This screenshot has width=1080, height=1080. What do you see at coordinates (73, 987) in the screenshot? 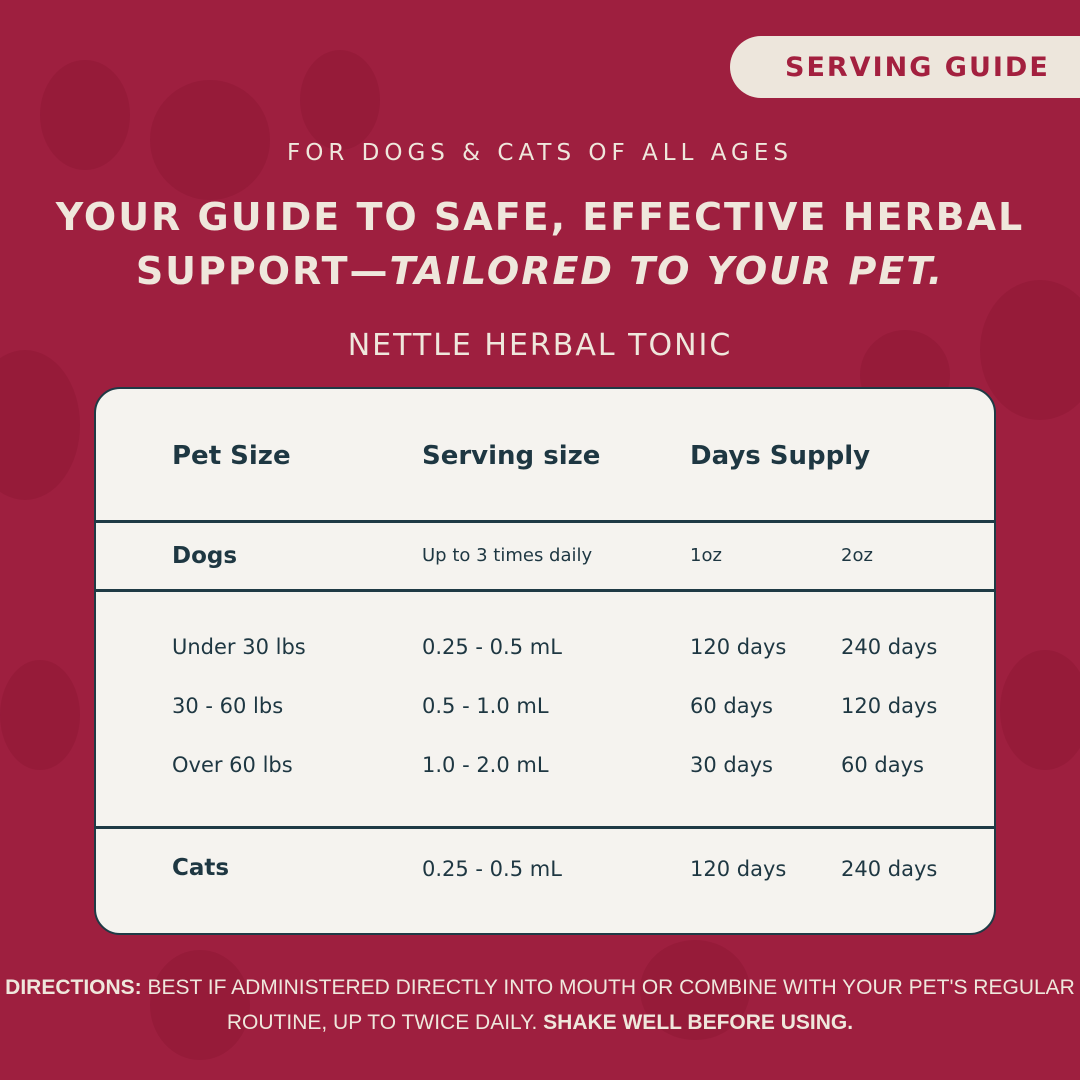
I see `directions-label: DIRECTIONS:` at bounding box center [73, 987].